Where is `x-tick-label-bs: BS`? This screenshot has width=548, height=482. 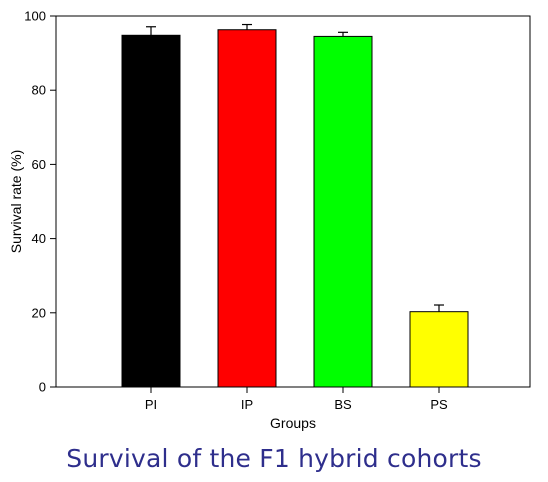 x-tick-label-bs: BS is located at coordinates (343, 404).